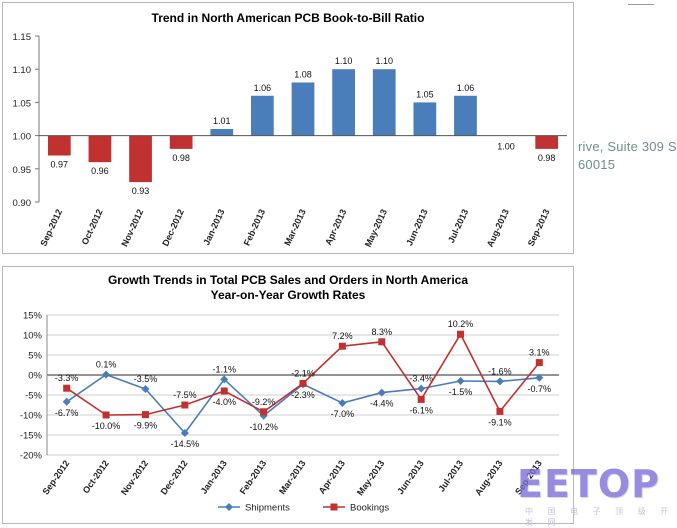 The width and height of the screenshot is (677, 528). What do you see at coordinates (288, 295) in the screenshot?
I see `chart-subtitle: Year-on-Year Growth Rates` at bounding box center [288, 295].